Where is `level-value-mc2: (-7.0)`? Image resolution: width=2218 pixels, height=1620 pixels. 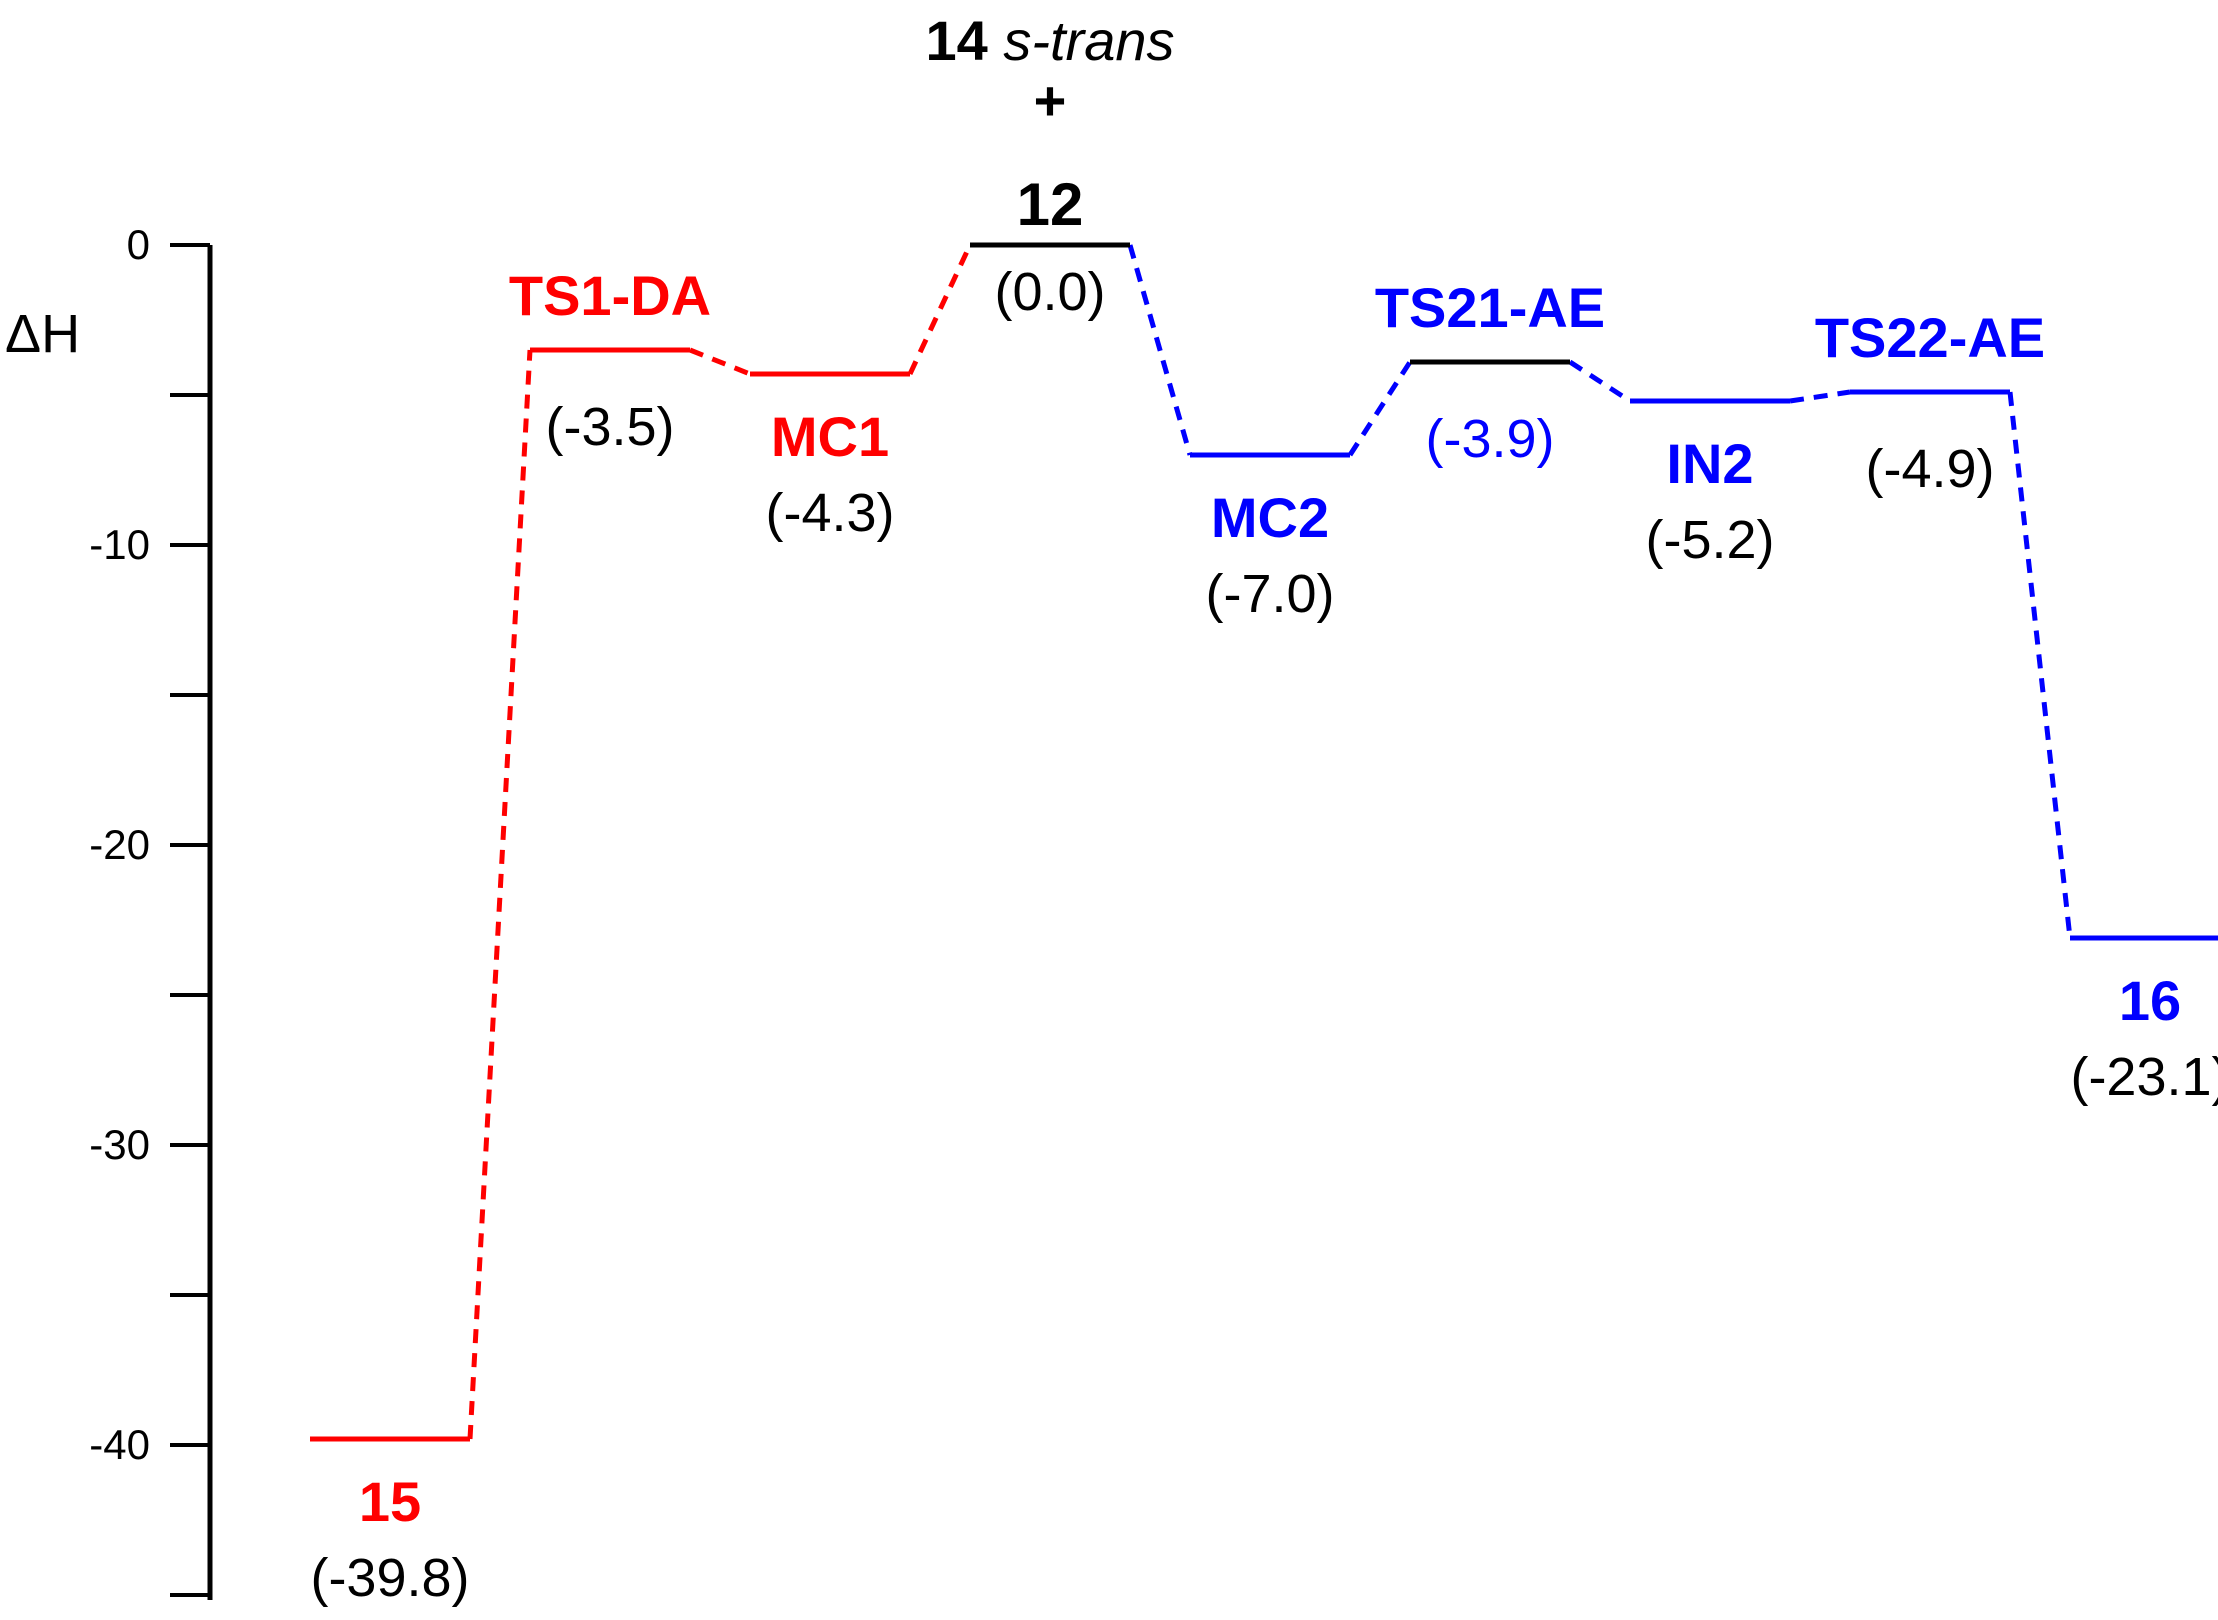
level-value-mc2: (-7.0) is located at coordinates (1269, 594).